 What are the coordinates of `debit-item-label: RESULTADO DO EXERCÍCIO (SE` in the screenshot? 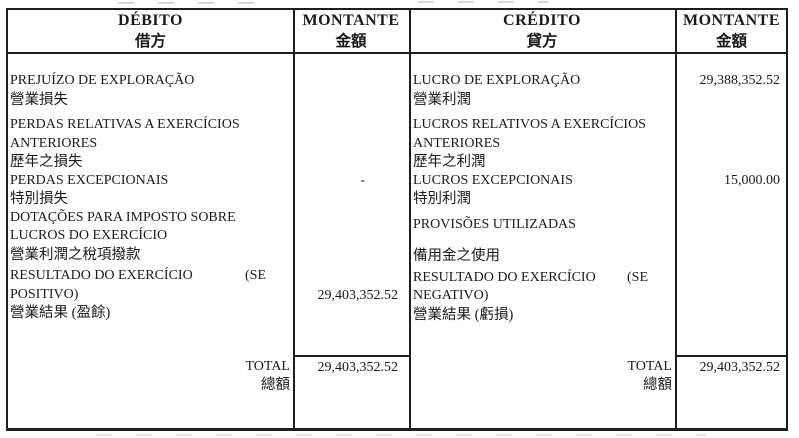 It's located at (149, 276).